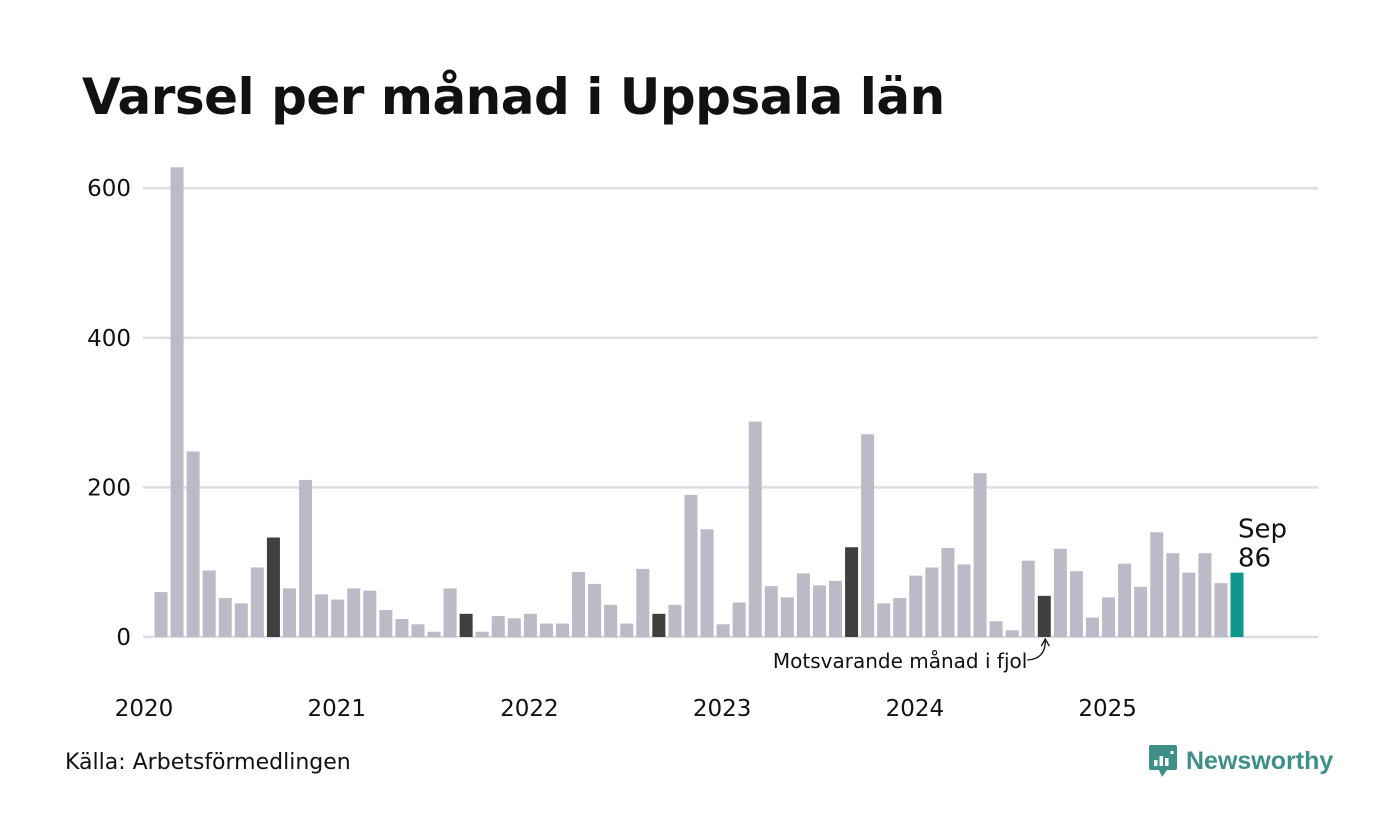 The width and height of the screenshot is (1400, 840). Describe the element at coordinates (336, 709) in the screenshot. I see `x-tick-label-2021: 2021` at that location.